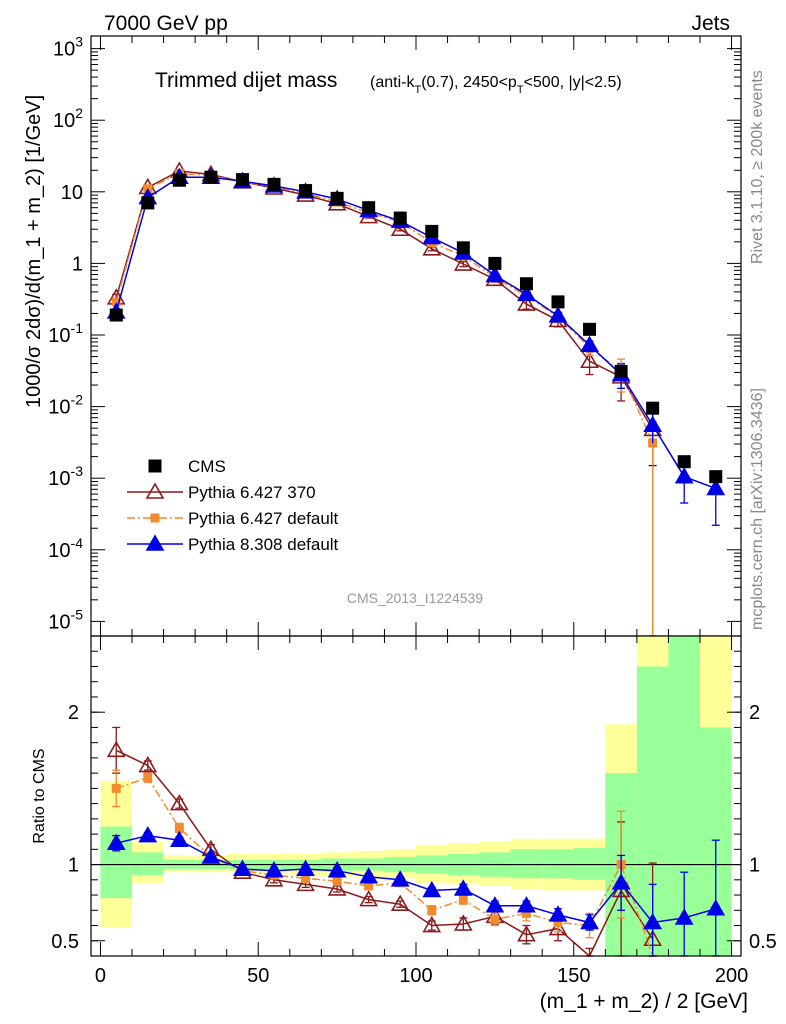 The height and width of the screenshot is (1024, 786). I want to click on x-tick-label: 150, so click(573, 976).